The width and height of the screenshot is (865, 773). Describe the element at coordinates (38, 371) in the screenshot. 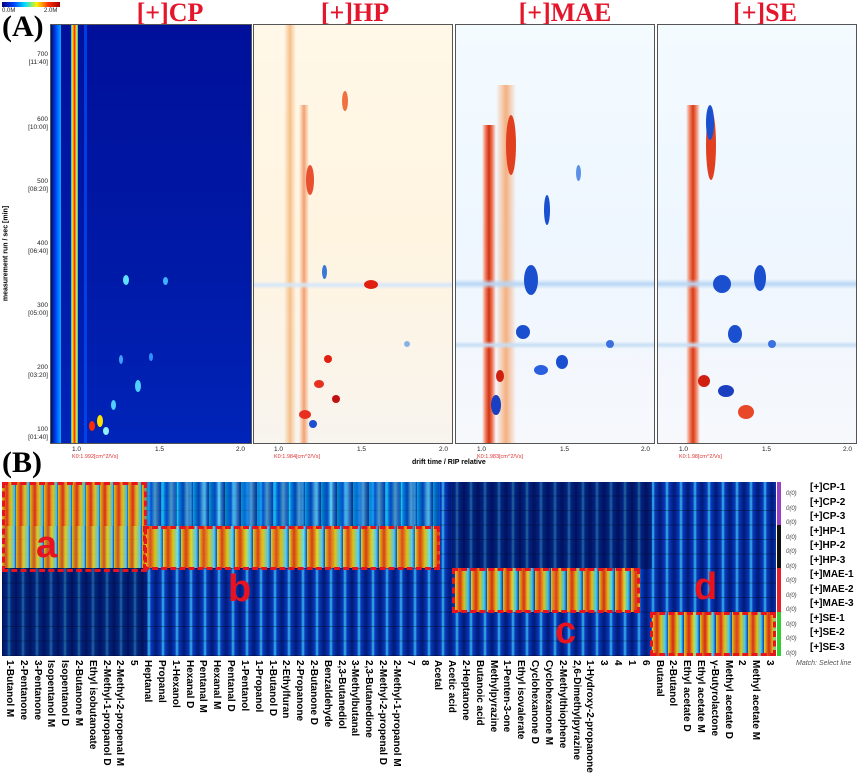

I see `y-tick: 200 [03:20]` at that location.